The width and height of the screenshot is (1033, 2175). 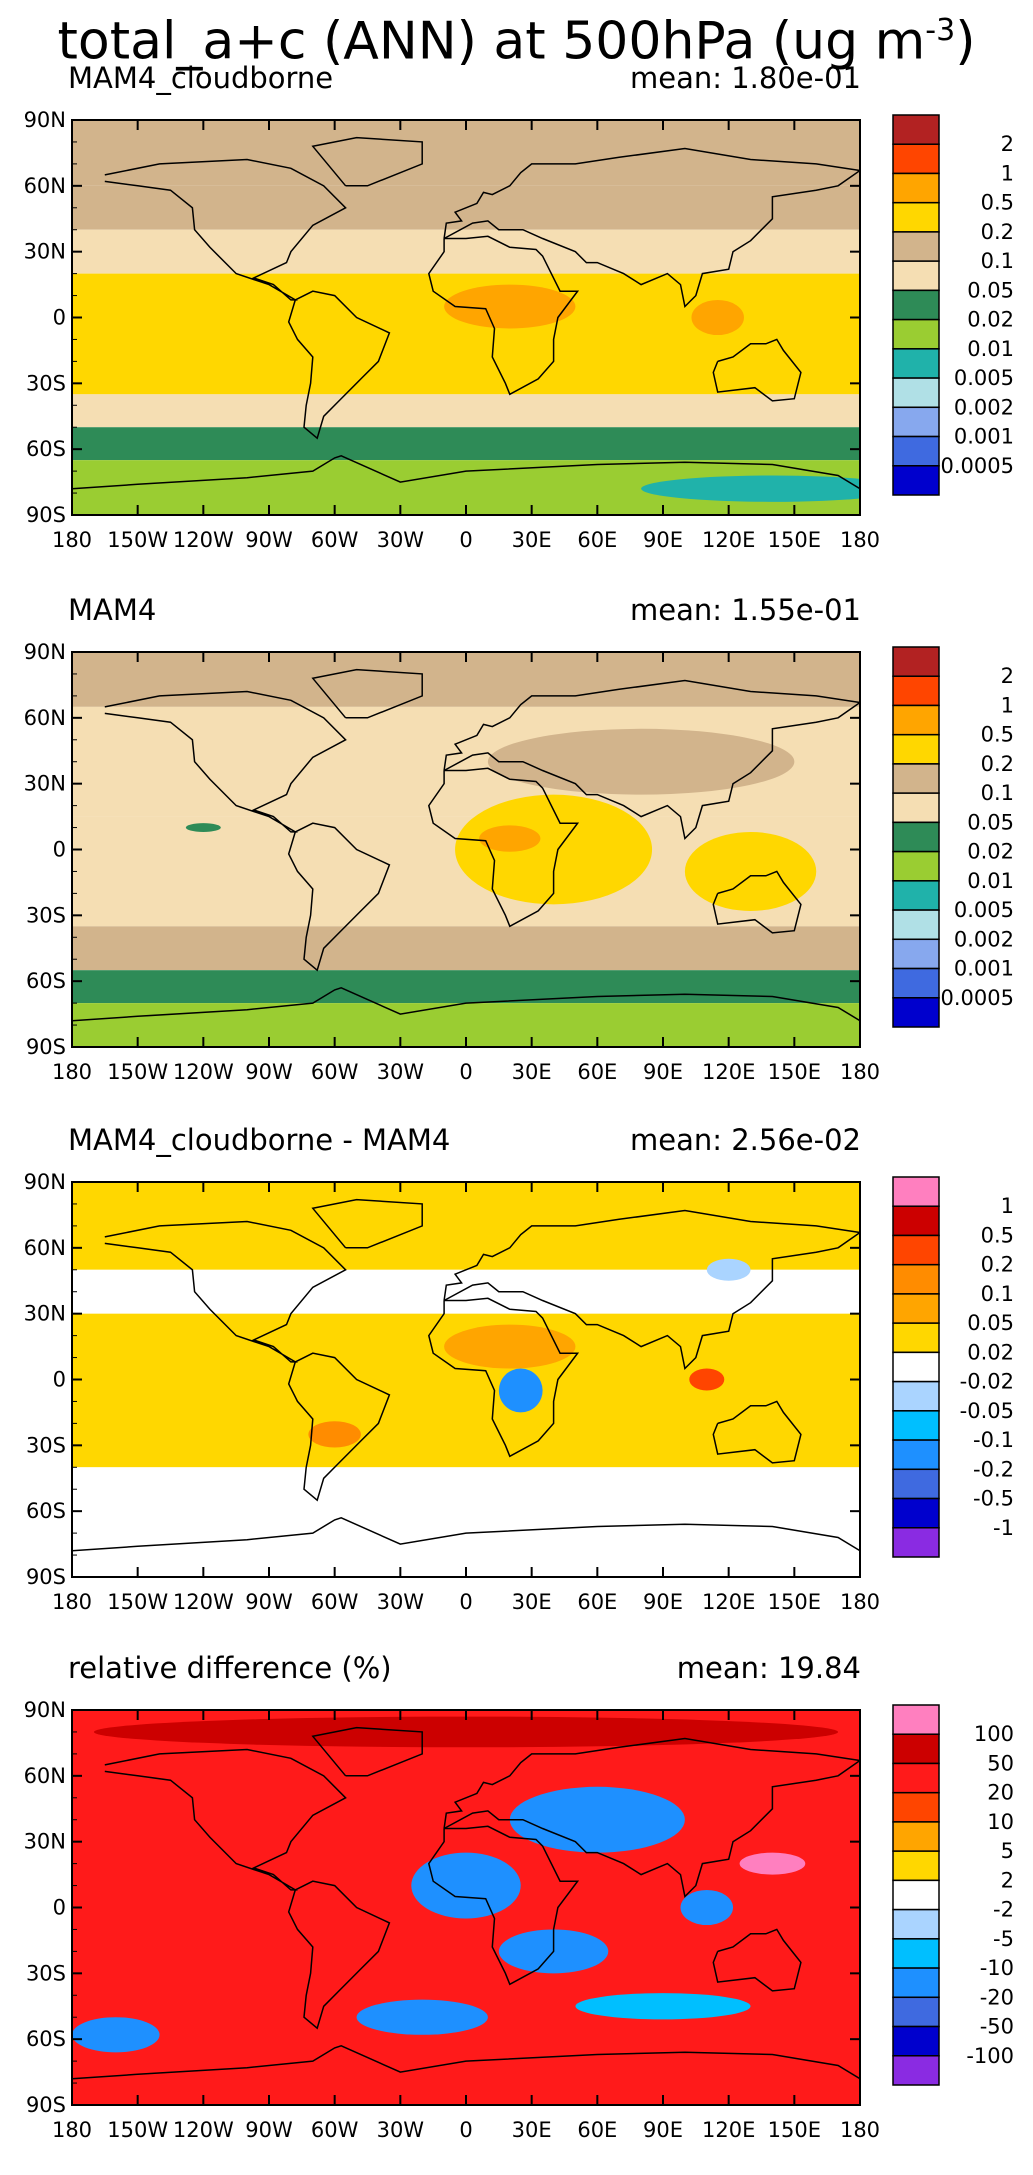 I want to click on title-text: total_a+c (ANN) at 500hPa (ug m, so click(x=491, y=41).